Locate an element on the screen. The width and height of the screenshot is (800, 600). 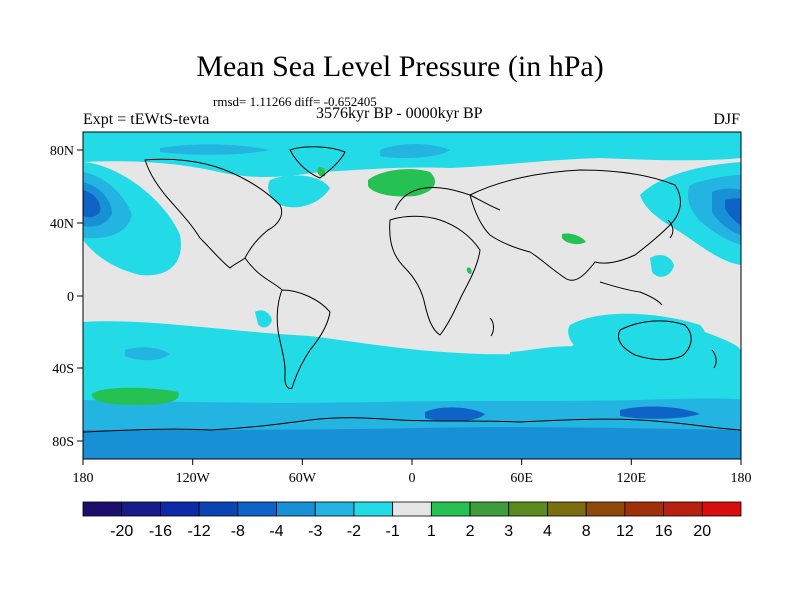
y-axis-labels: 80N 40N 0 40S 80S is located at coordinates (62, 297).